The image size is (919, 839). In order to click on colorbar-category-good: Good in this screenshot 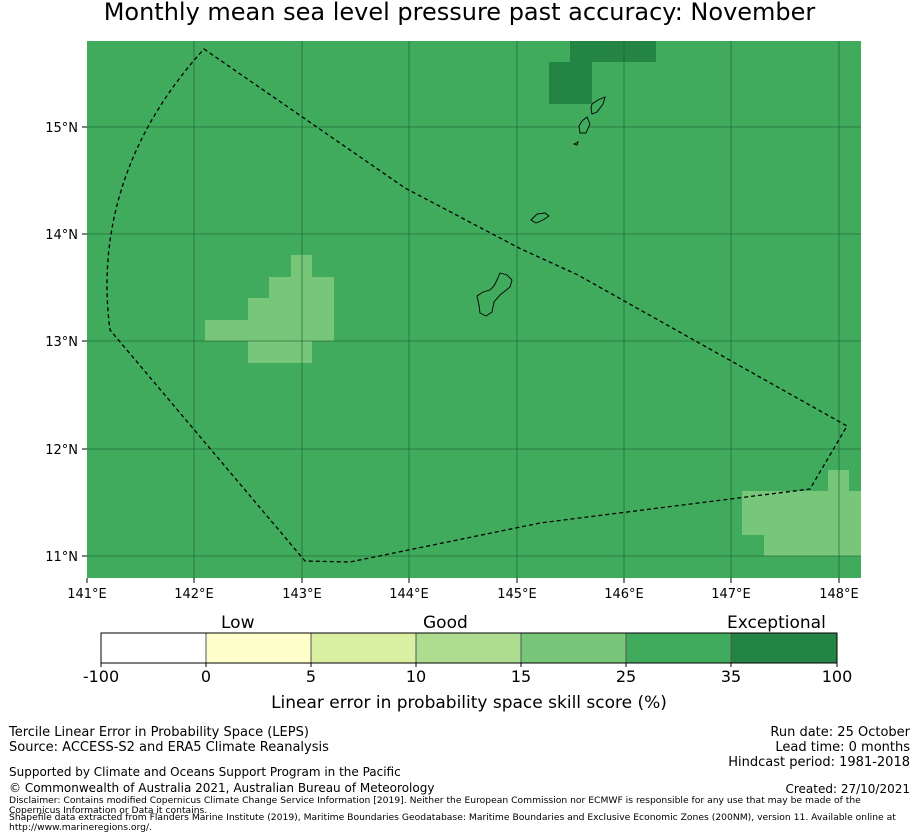, I will do `click(445, 623)`.